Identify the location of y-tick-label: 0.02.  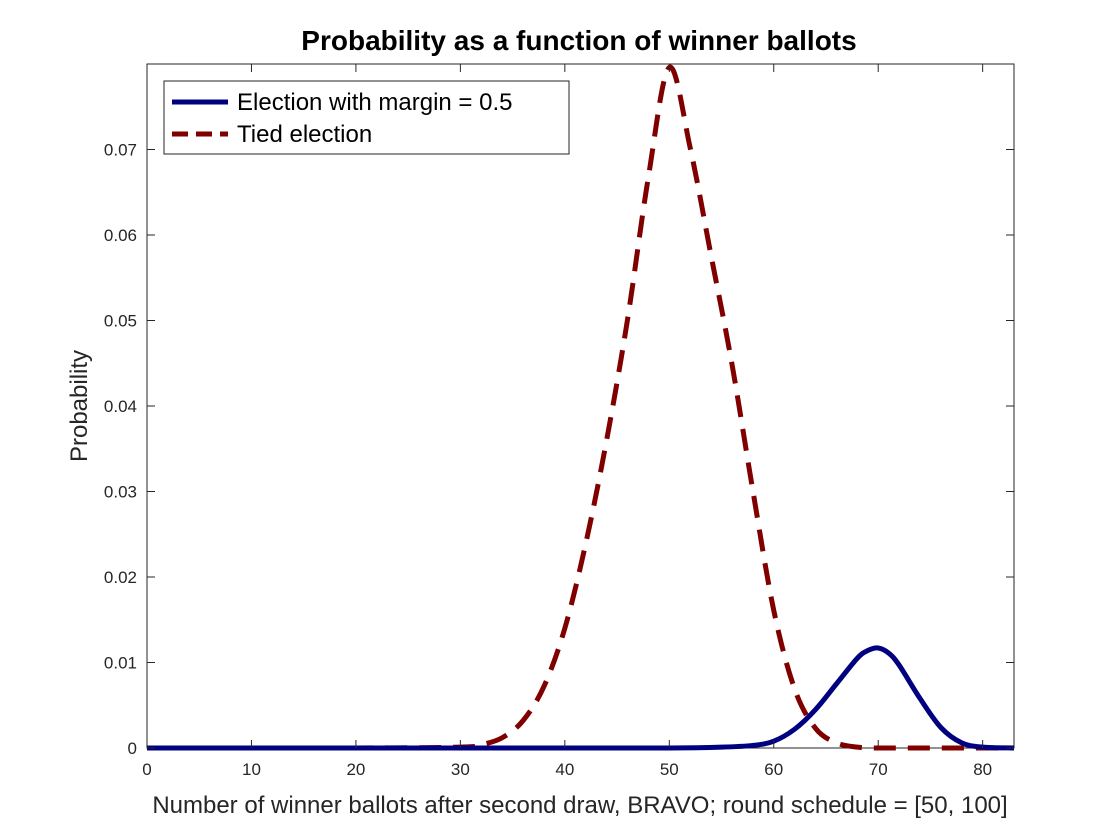
(120, 577).